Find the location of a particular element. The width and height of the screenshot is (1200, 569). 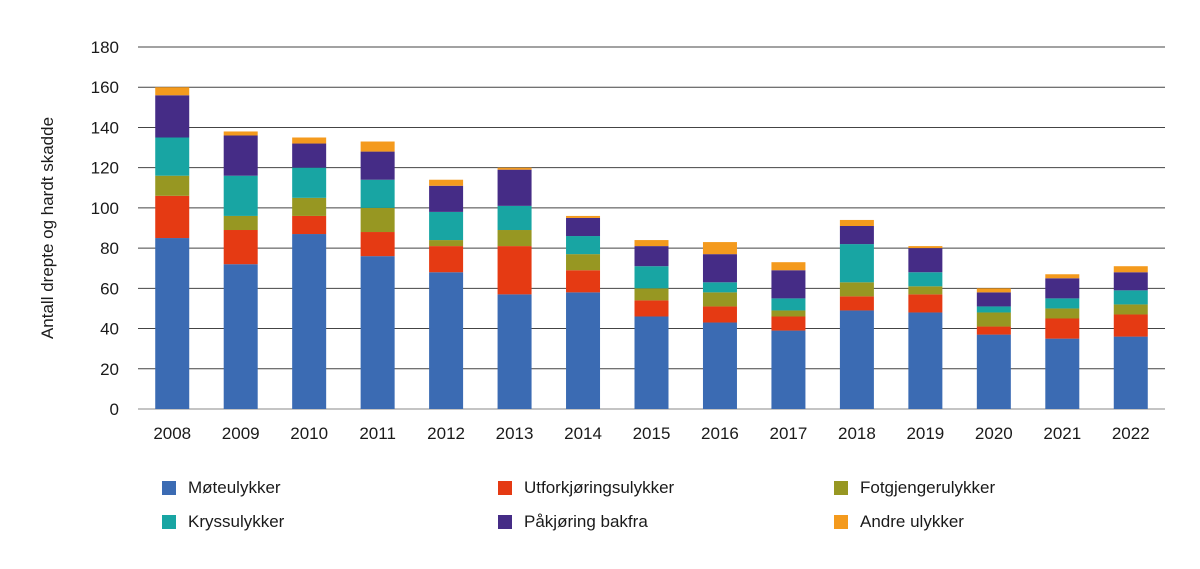

bar-segment-p-kj-ring-bakfra-2018 is located at coordinates (856, 235).